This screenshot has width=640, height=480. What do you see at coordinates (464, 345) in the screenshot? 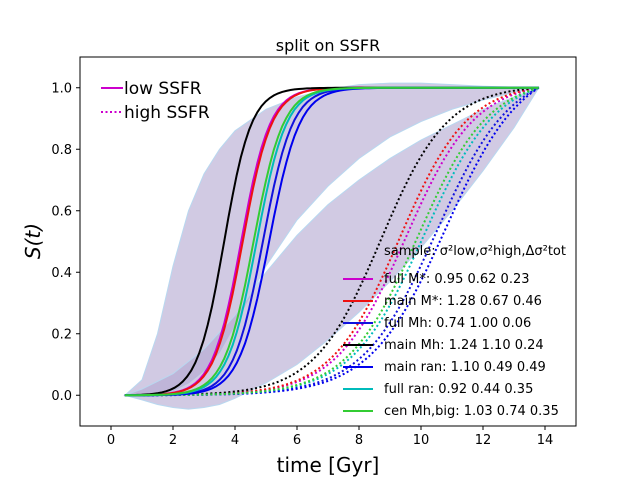
I see `legend-entry: main Mh: 1.24 1.10 0.24` at bounding box center [464, 345].